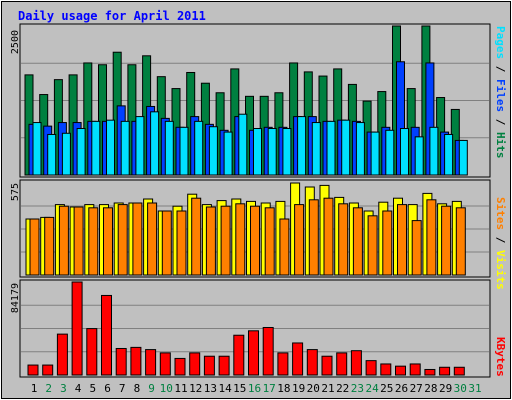 This screenshot has height=400, width=512. What do you see at coordinates (78, 388) in the screenshot?
I see `xtick-label: 4` at bounding box center [78, 388].